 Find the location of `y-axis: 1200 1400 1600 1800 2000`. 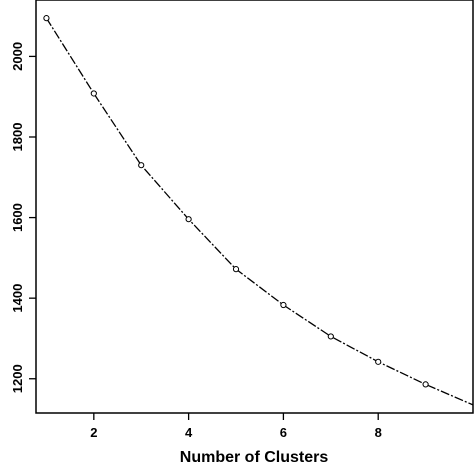

y-axis: 1200 1400 1600 1800 2000 is located at coordinates (23, 217).